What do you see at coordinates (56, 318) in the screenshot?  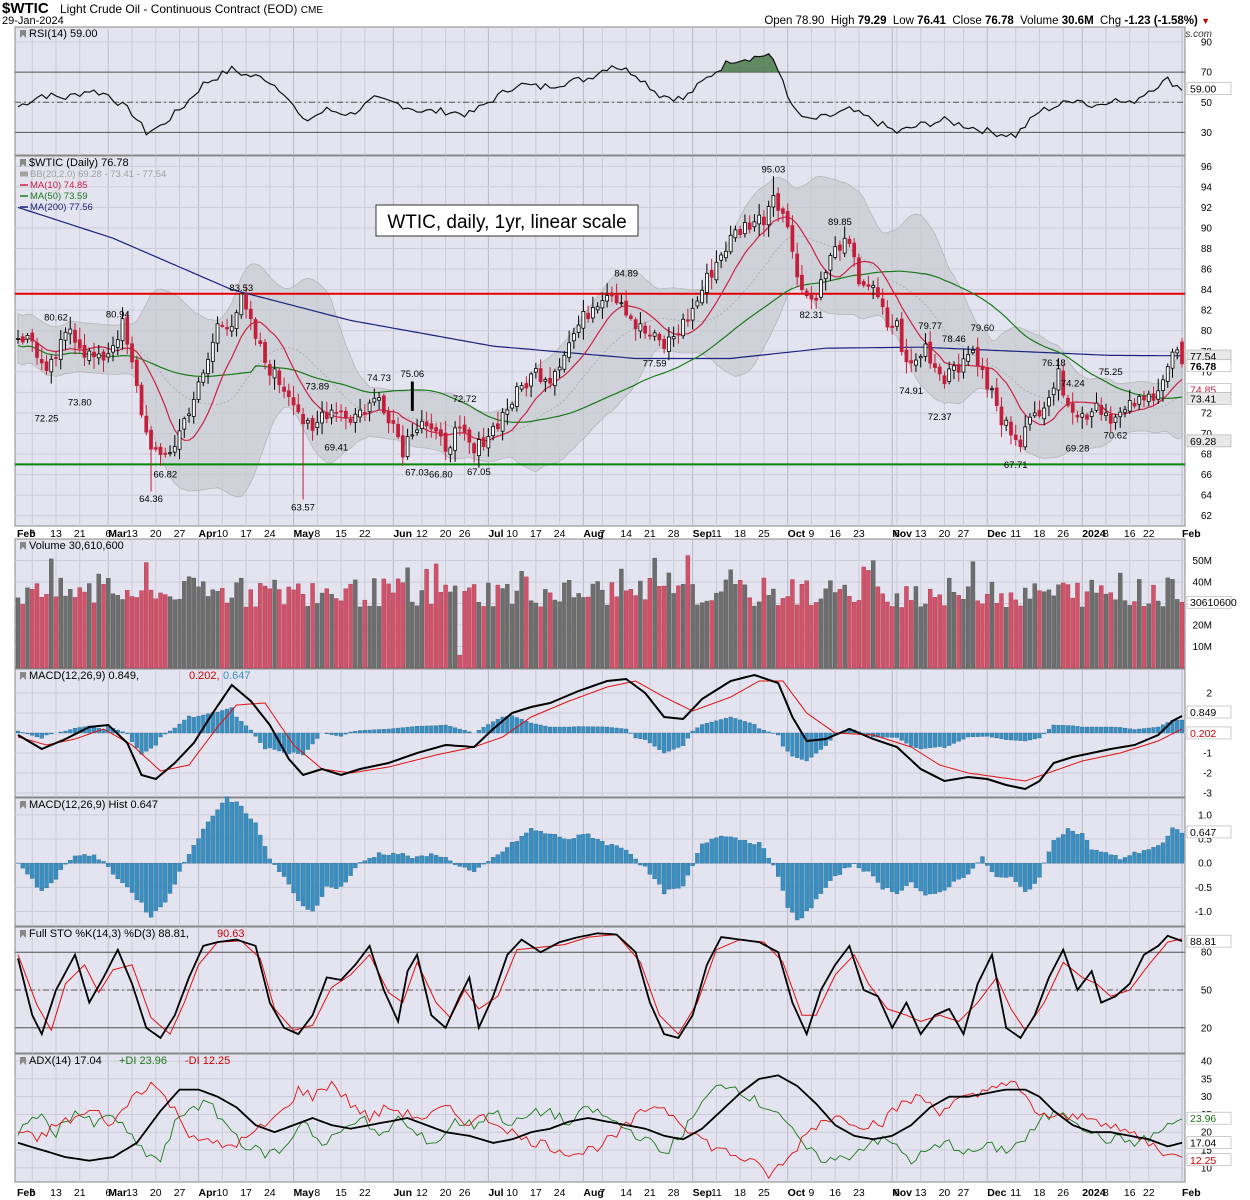 I see `price-label: 80.62` at bounding box center [56, 318].